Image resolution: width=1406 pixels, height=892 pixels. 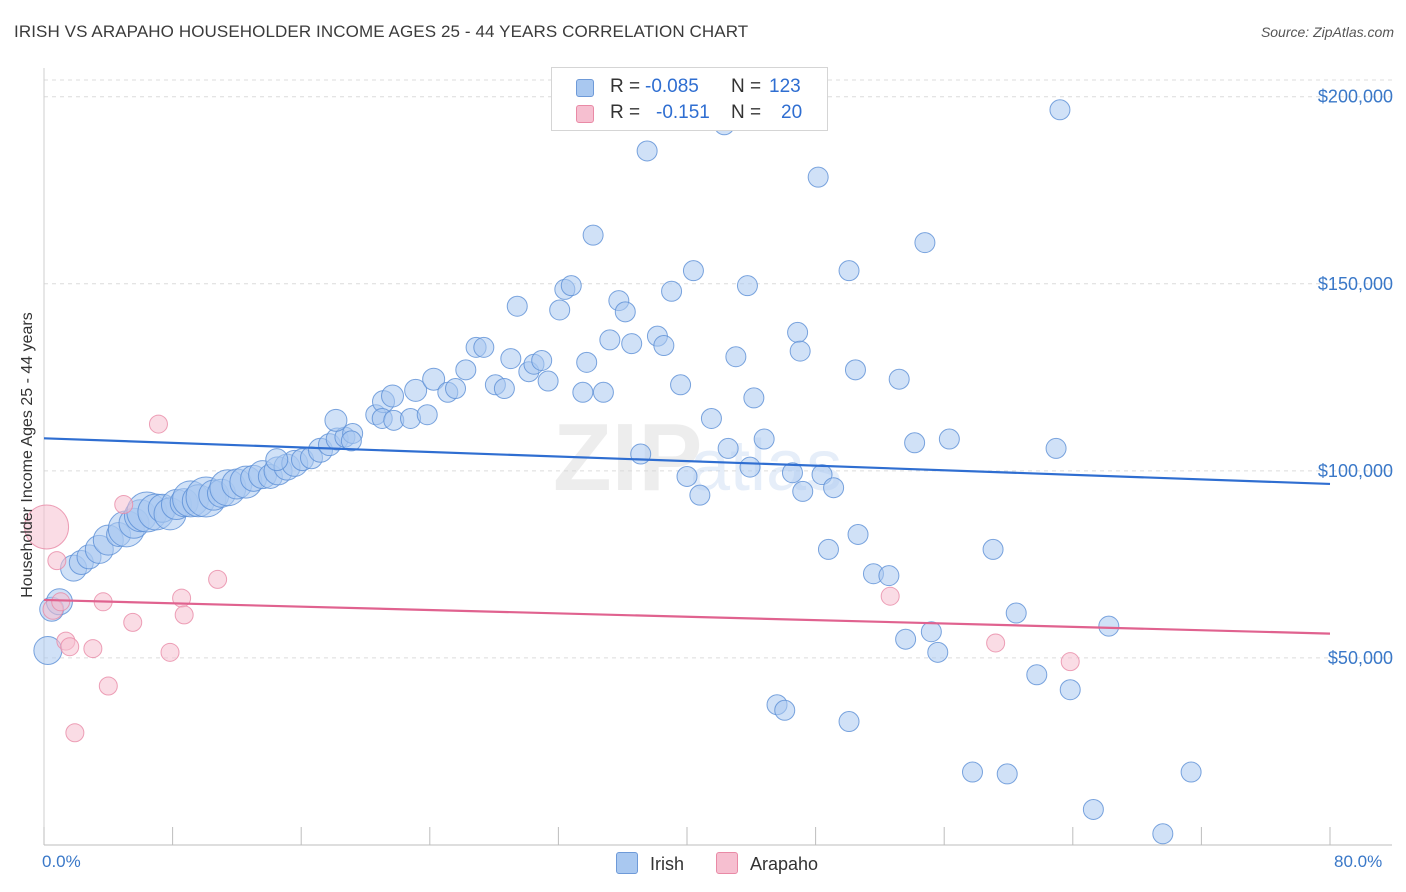 What do you see at coordinates (1355, 471) in the screenshot?
I see `y-tick-label: $100,000` at bounding box center [1355, 471].